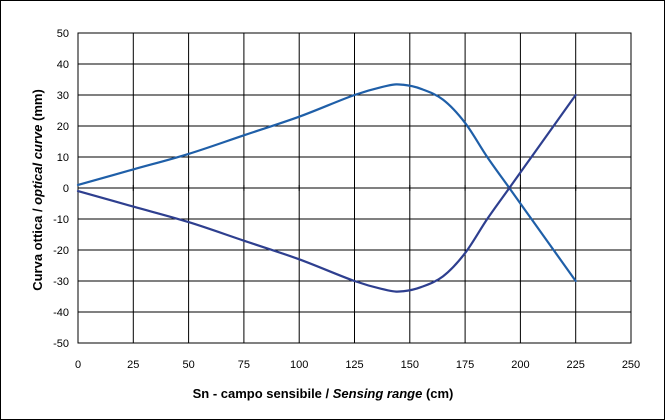 The image size is (665, 420). I want to click on x-tick-label: 125, so click(354, 365).